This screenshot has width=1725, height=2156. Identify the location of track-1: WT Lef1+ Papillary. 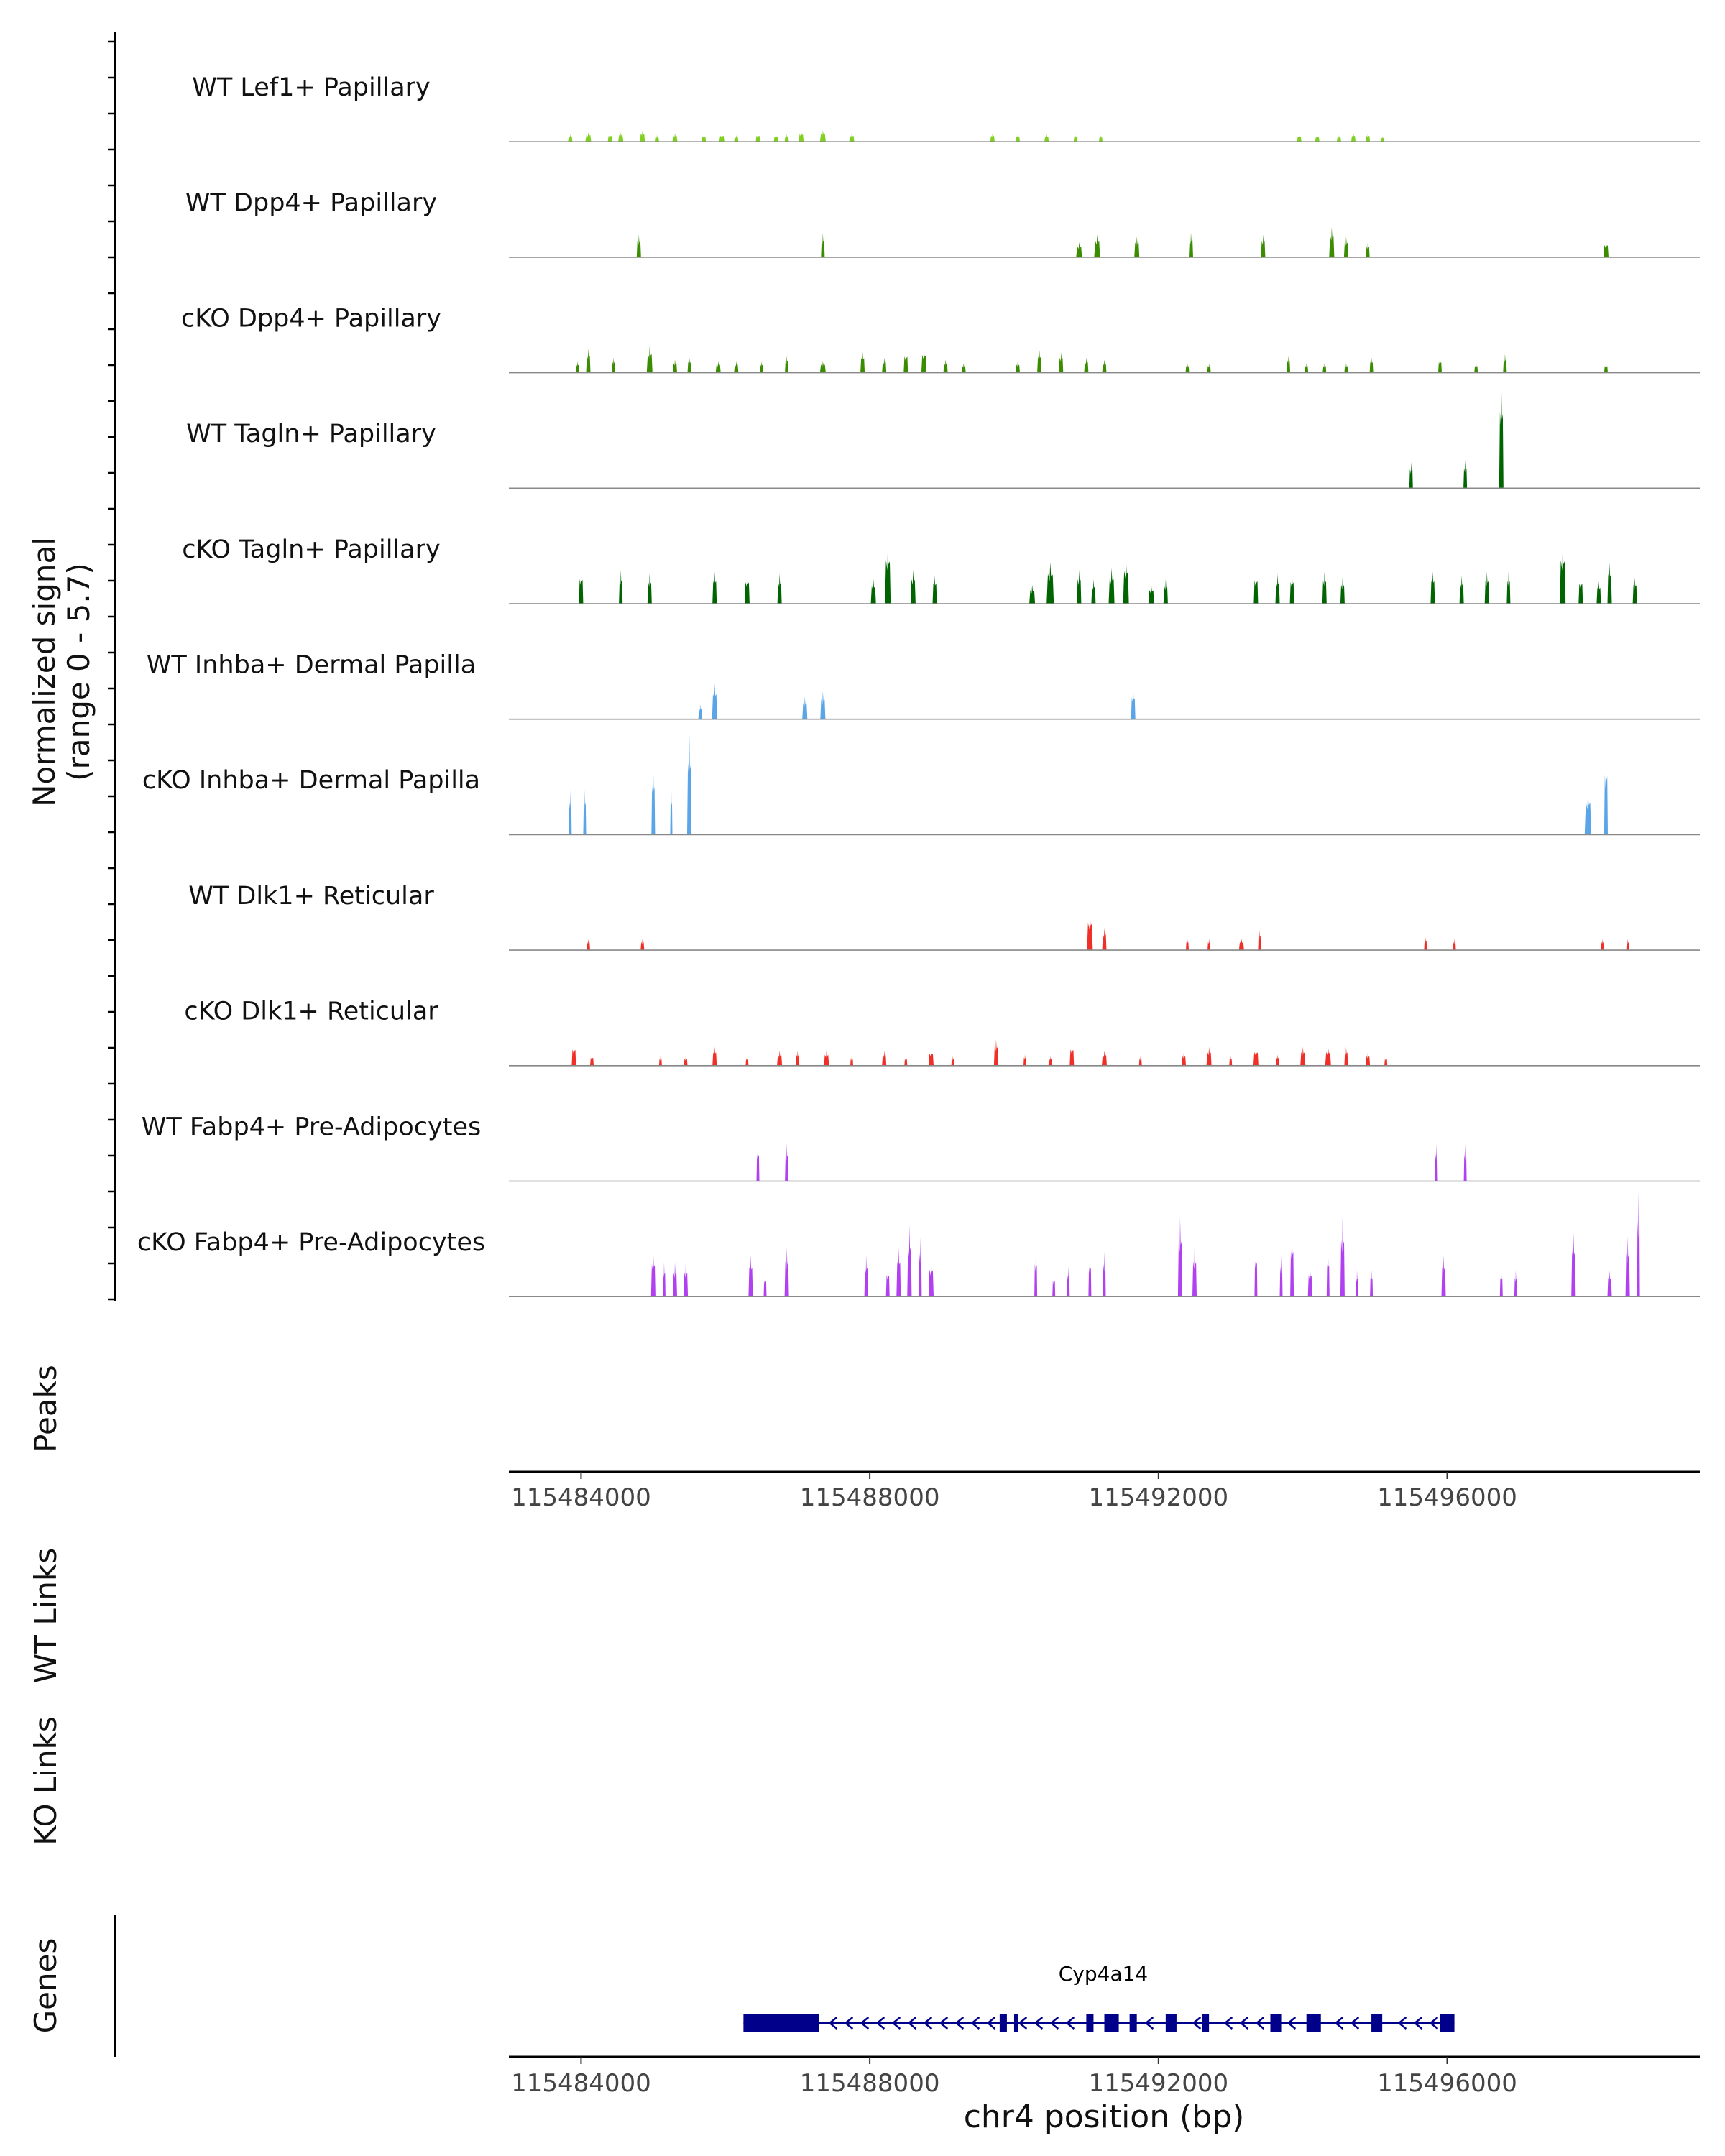
(946, 108).